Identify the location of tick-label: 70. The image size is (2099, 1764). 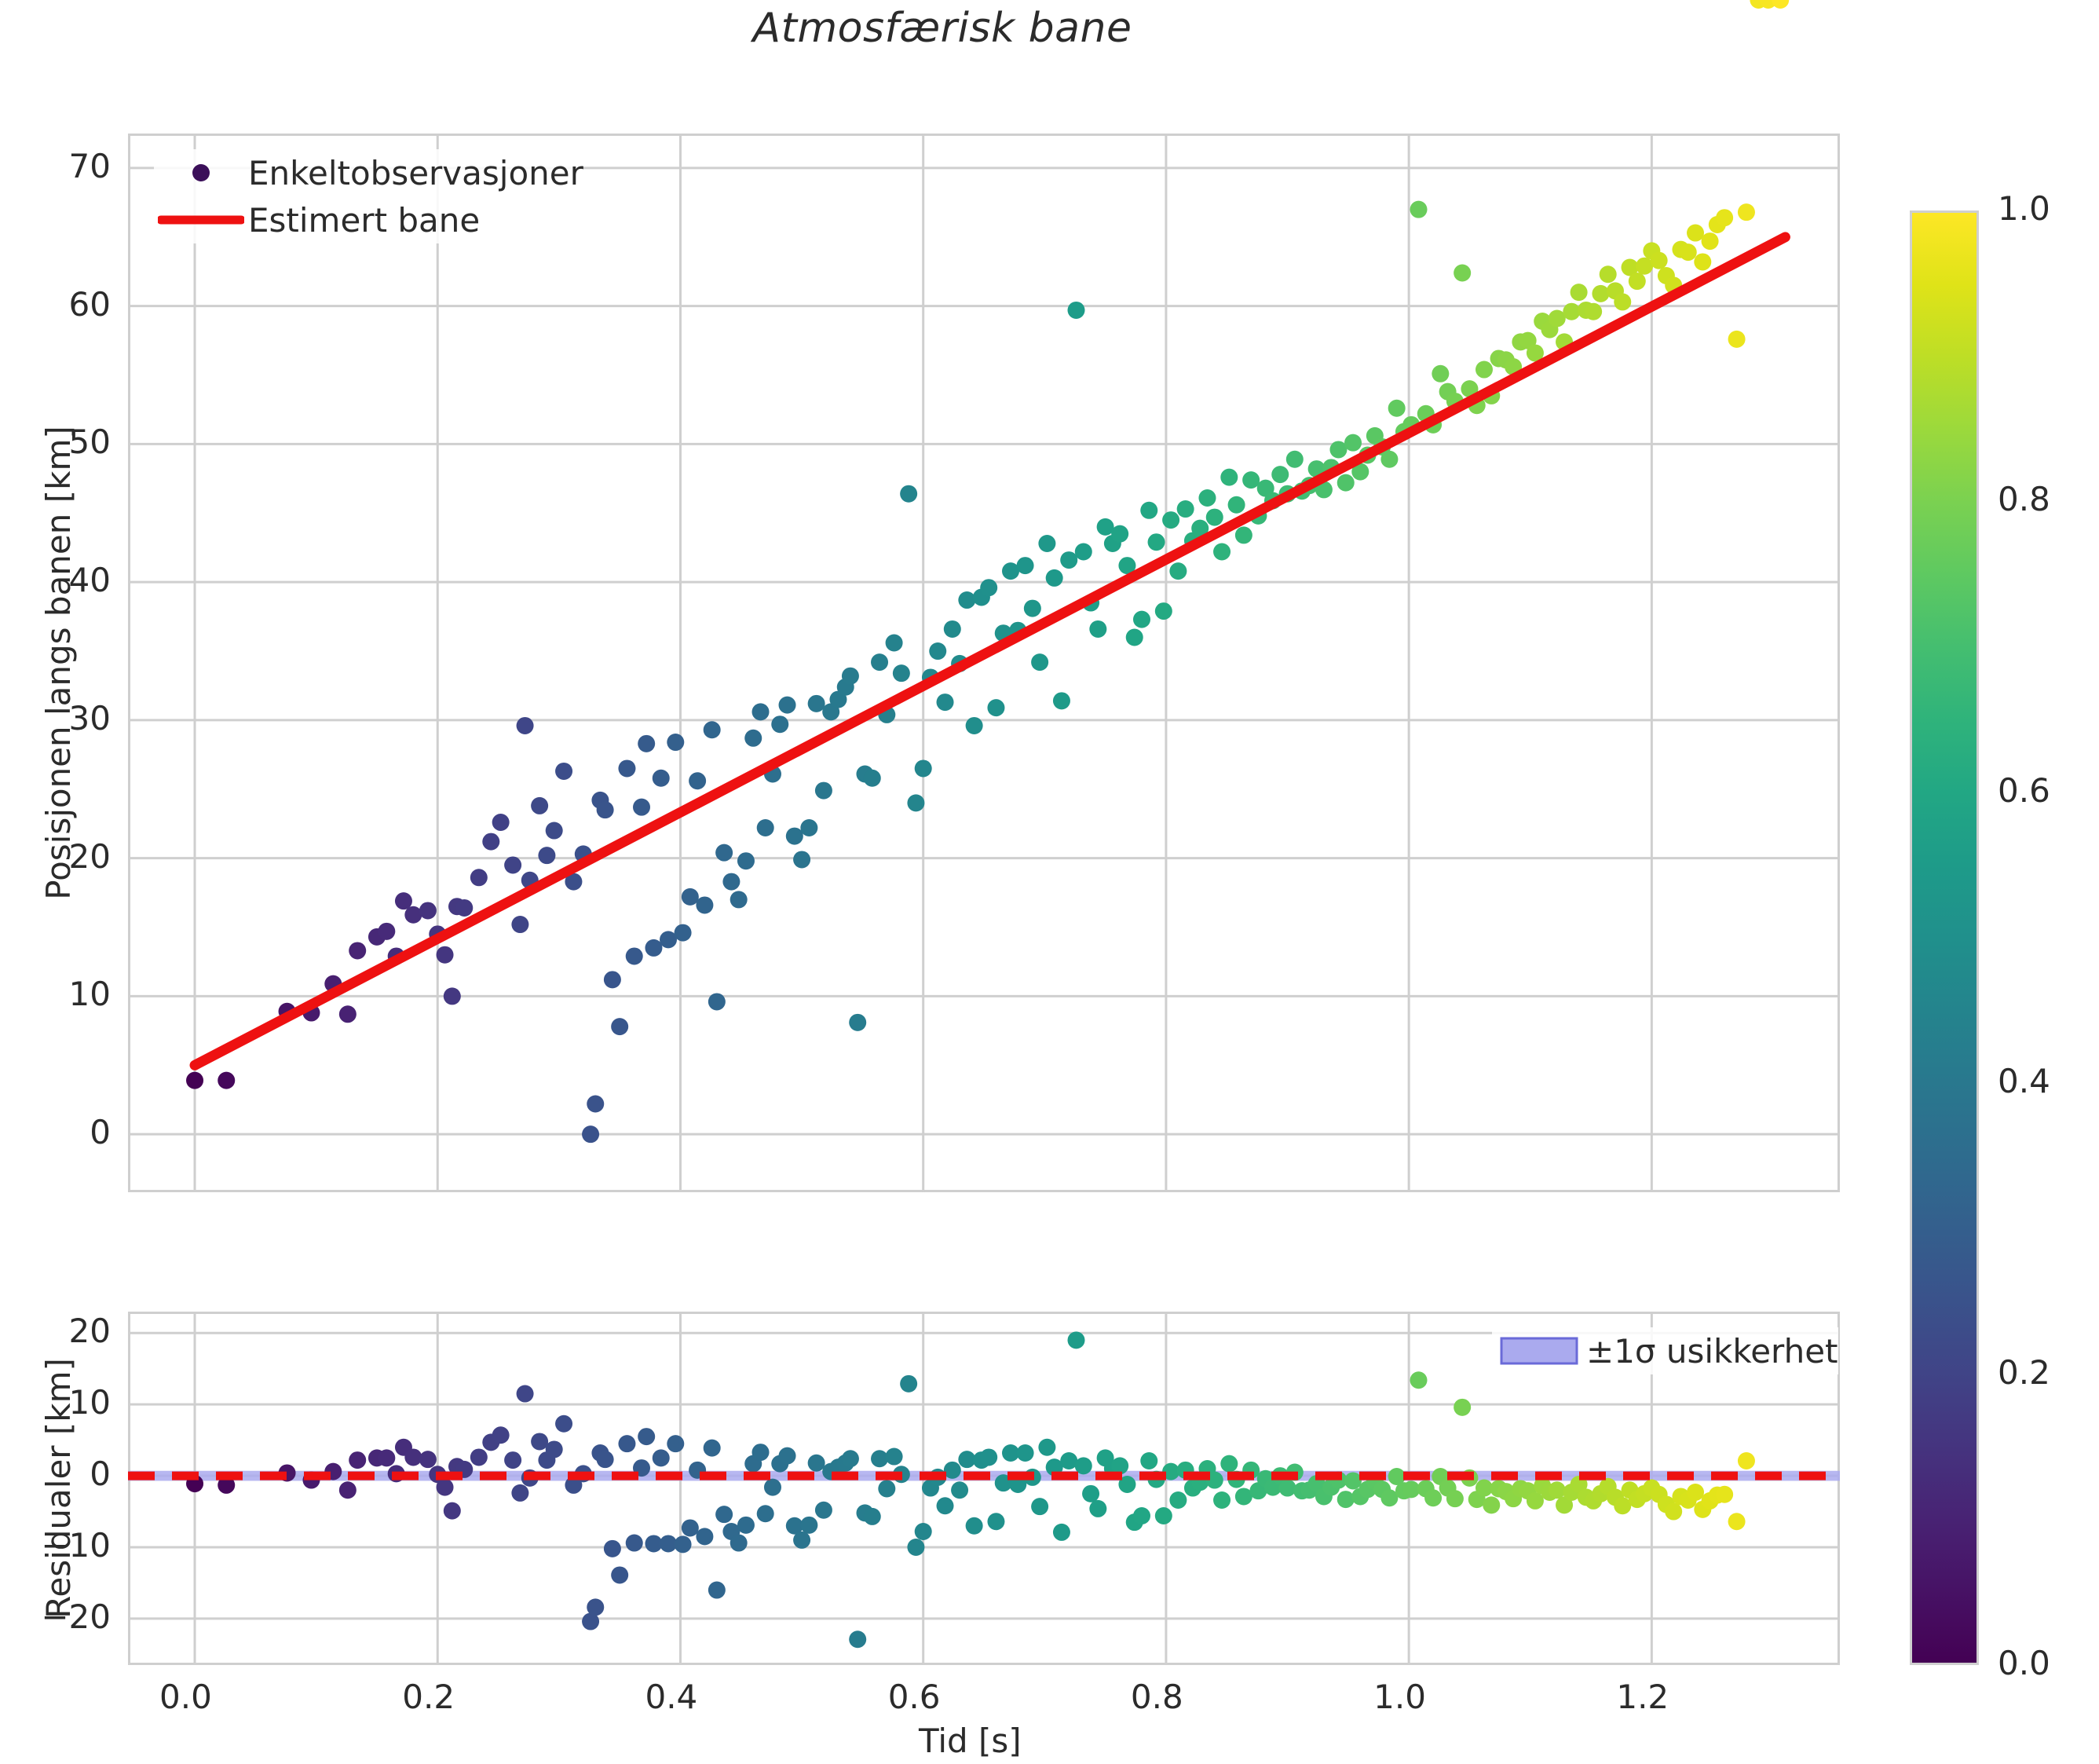
(89, 166).